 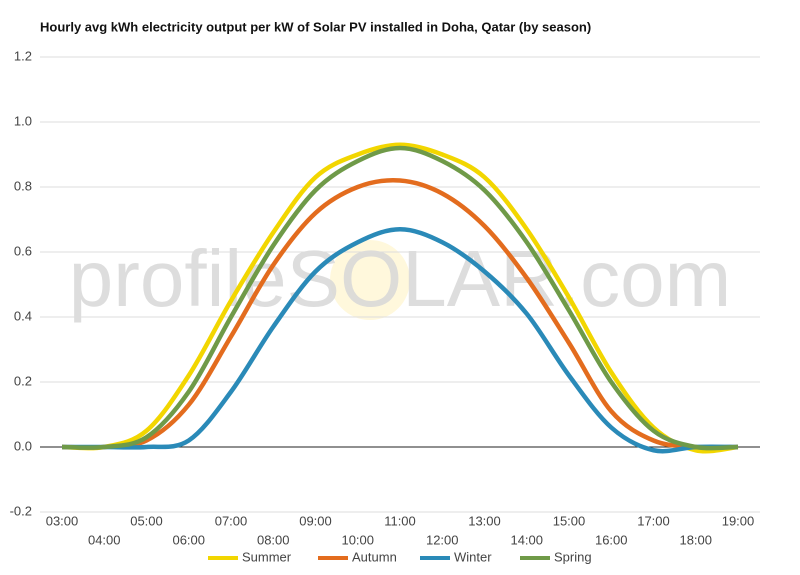 What do you see at coordinates (231, 520) in the screenshot?
I see `x-tick-label: 07:00` at bounding box center [231, 520].